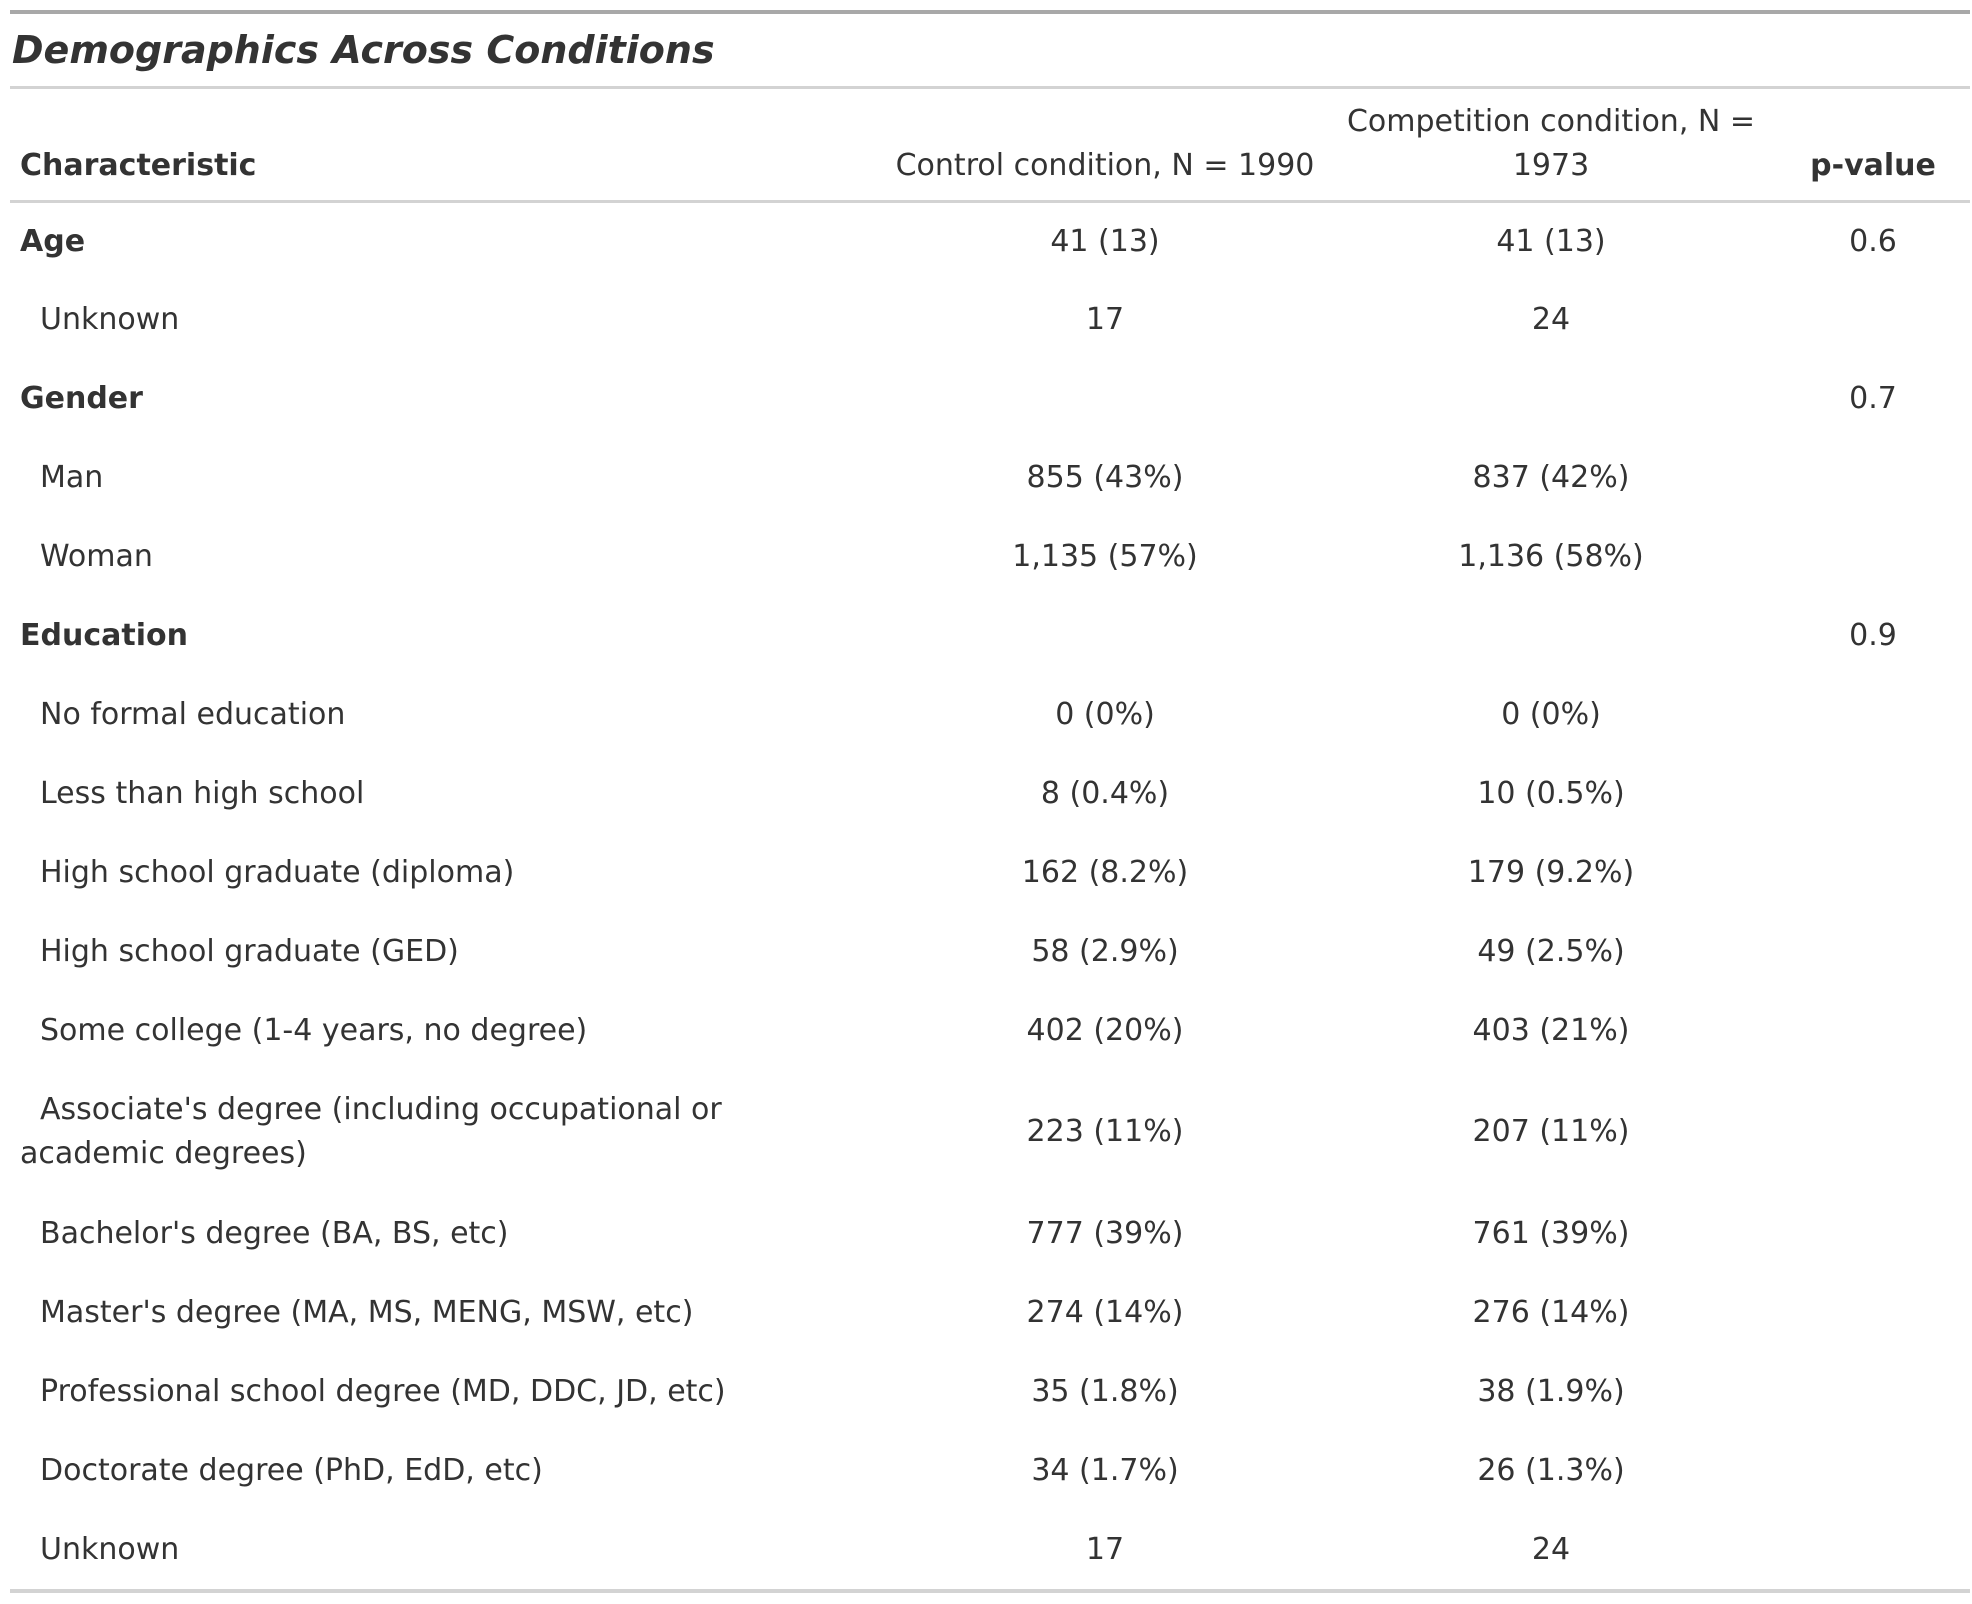 The width and height of the screenshot is (1972, 1604). I want to click on control-value: 1,135 (57%), so click(1105, 556).